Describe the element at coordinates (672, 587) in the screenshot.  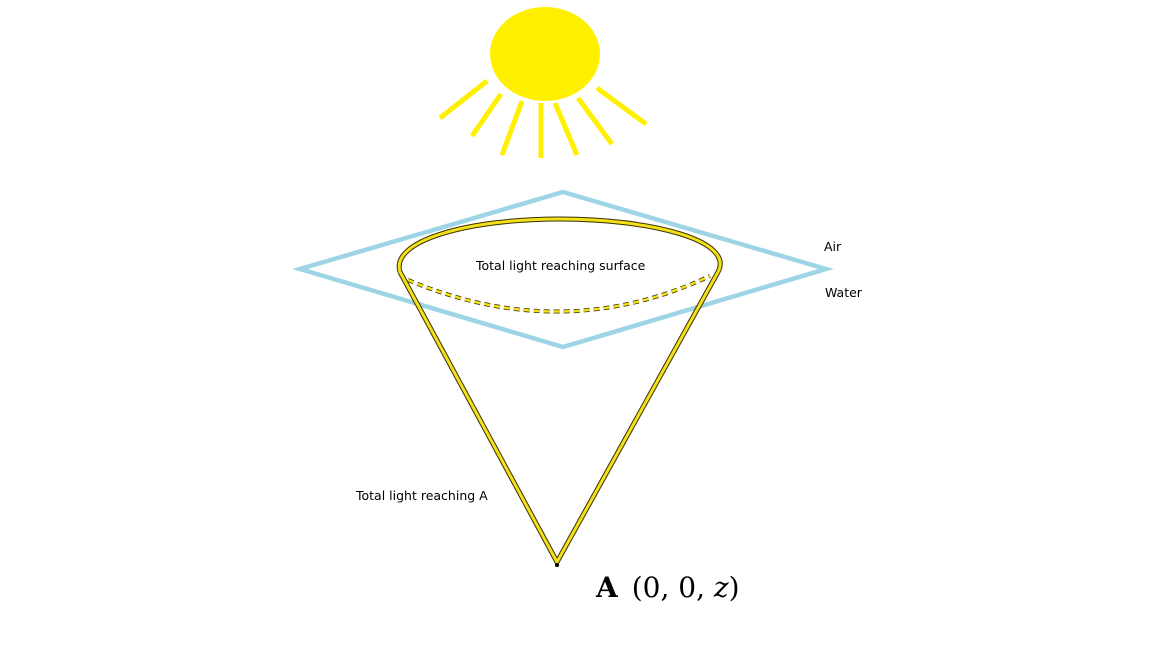
I see `point-a-coords-open: (0, 0,` at that location.